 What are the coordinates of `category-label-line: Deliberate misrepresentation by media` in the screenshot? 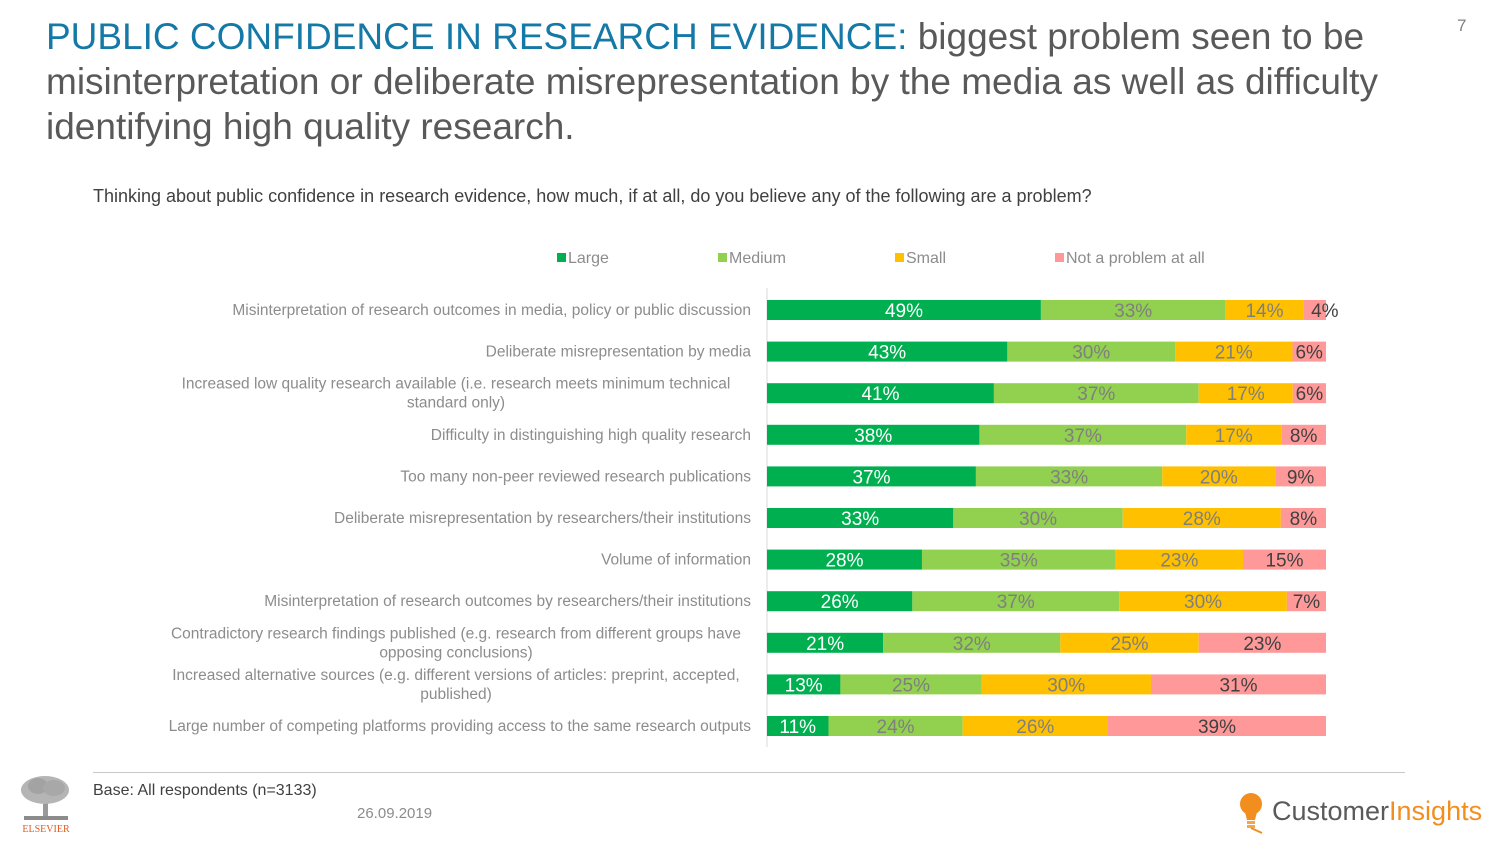 It's located at (619, 352).